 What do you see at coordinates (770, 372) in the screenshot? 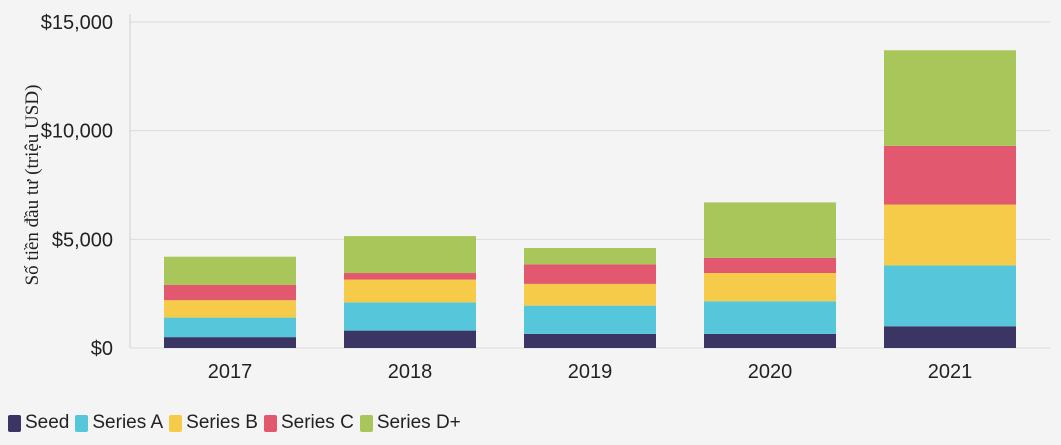
I see `x-tick-label: 2020` at bounding box center [770, 372].